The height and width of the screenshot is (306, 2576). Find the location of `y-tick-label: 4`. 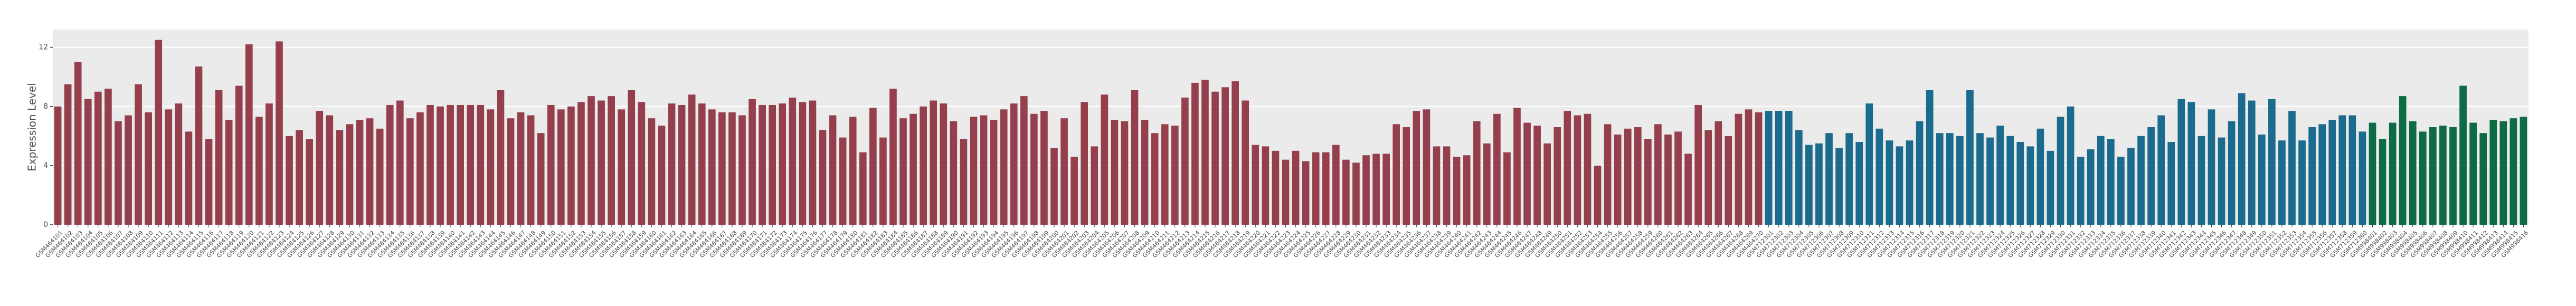

y-tick-label: 4 is located at coordinates (45, 165).